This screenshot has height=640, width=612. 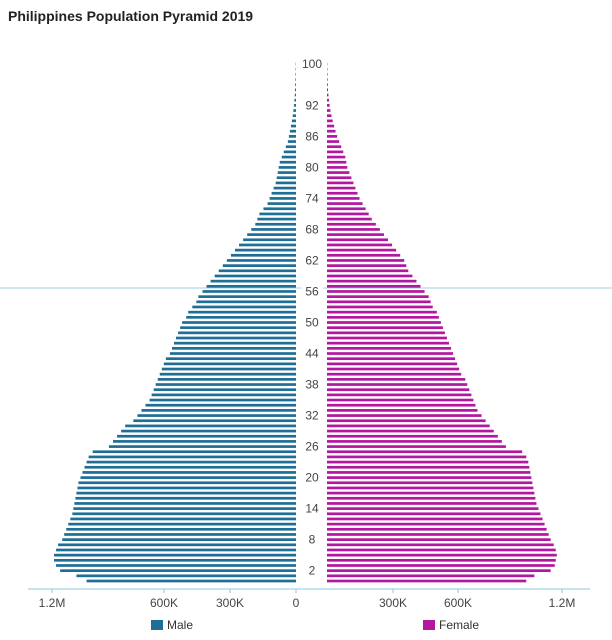 What do you see at coordinates (562, 603) in the screenshot?
I see `x-tick-right-1.2M: 1.2M` at bounding box center [562, 603].